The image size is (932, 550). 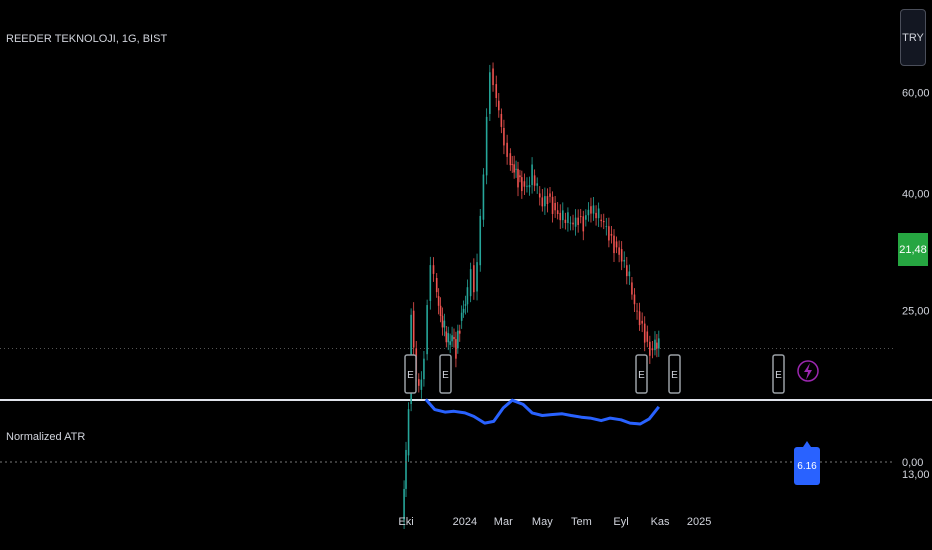 What do you see at coordinates (503, 522) in the screenshot?
I see `time-tick-label: Mar` at bounding box center [503, 522].